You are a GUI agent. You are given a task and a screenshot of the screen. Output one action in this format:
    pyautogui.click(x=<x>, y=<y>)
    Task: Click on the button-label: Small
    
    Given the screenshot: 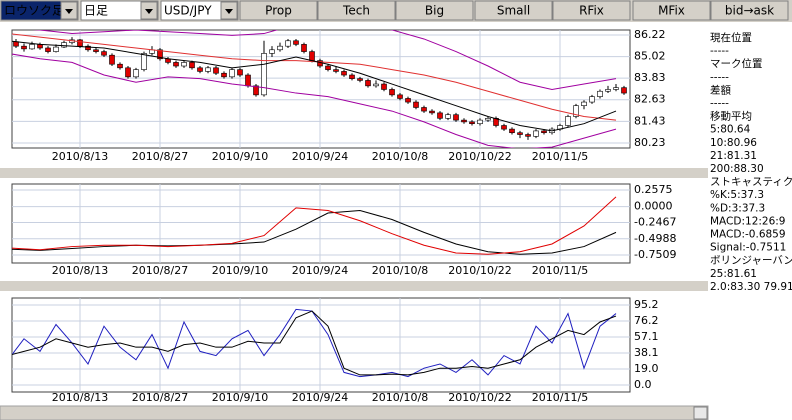 What is the action you would take?
    pyautogui.click(x=513, y=11)
    